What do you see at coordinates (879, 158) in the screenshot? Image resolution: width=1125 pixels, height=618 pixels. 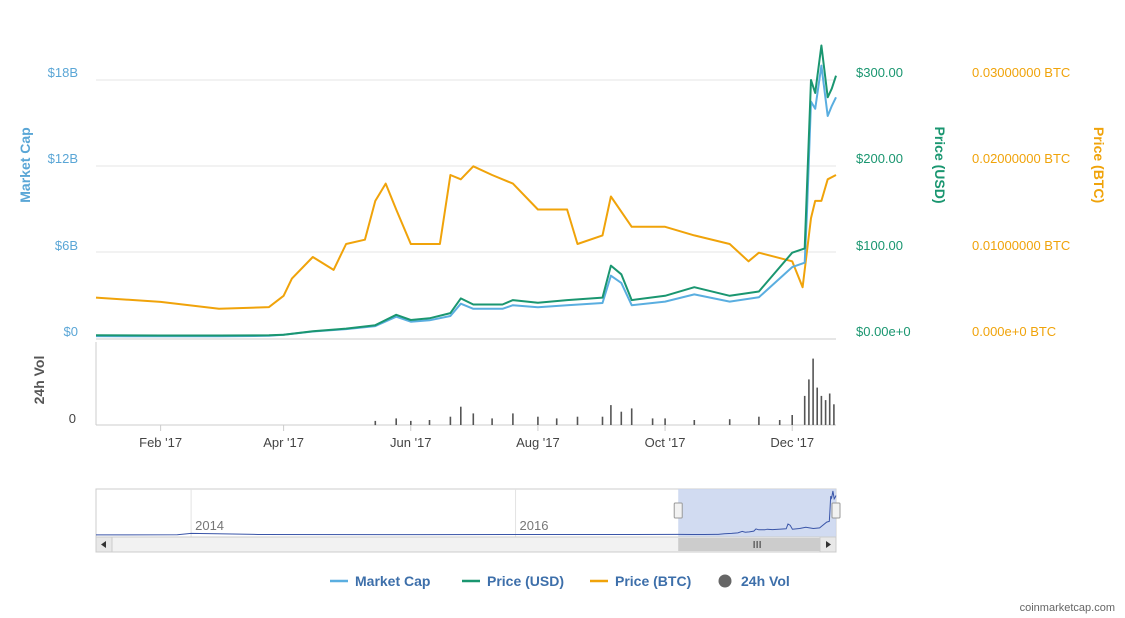 I see `price-usd-tick-2: $200.00` at bounding box center [879, 158].